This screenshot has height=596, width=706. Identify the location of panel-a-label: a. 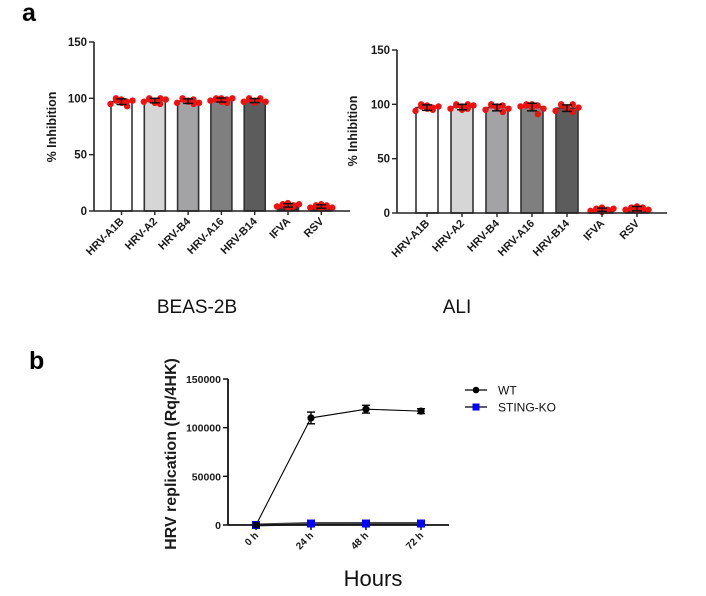
(29, 13).